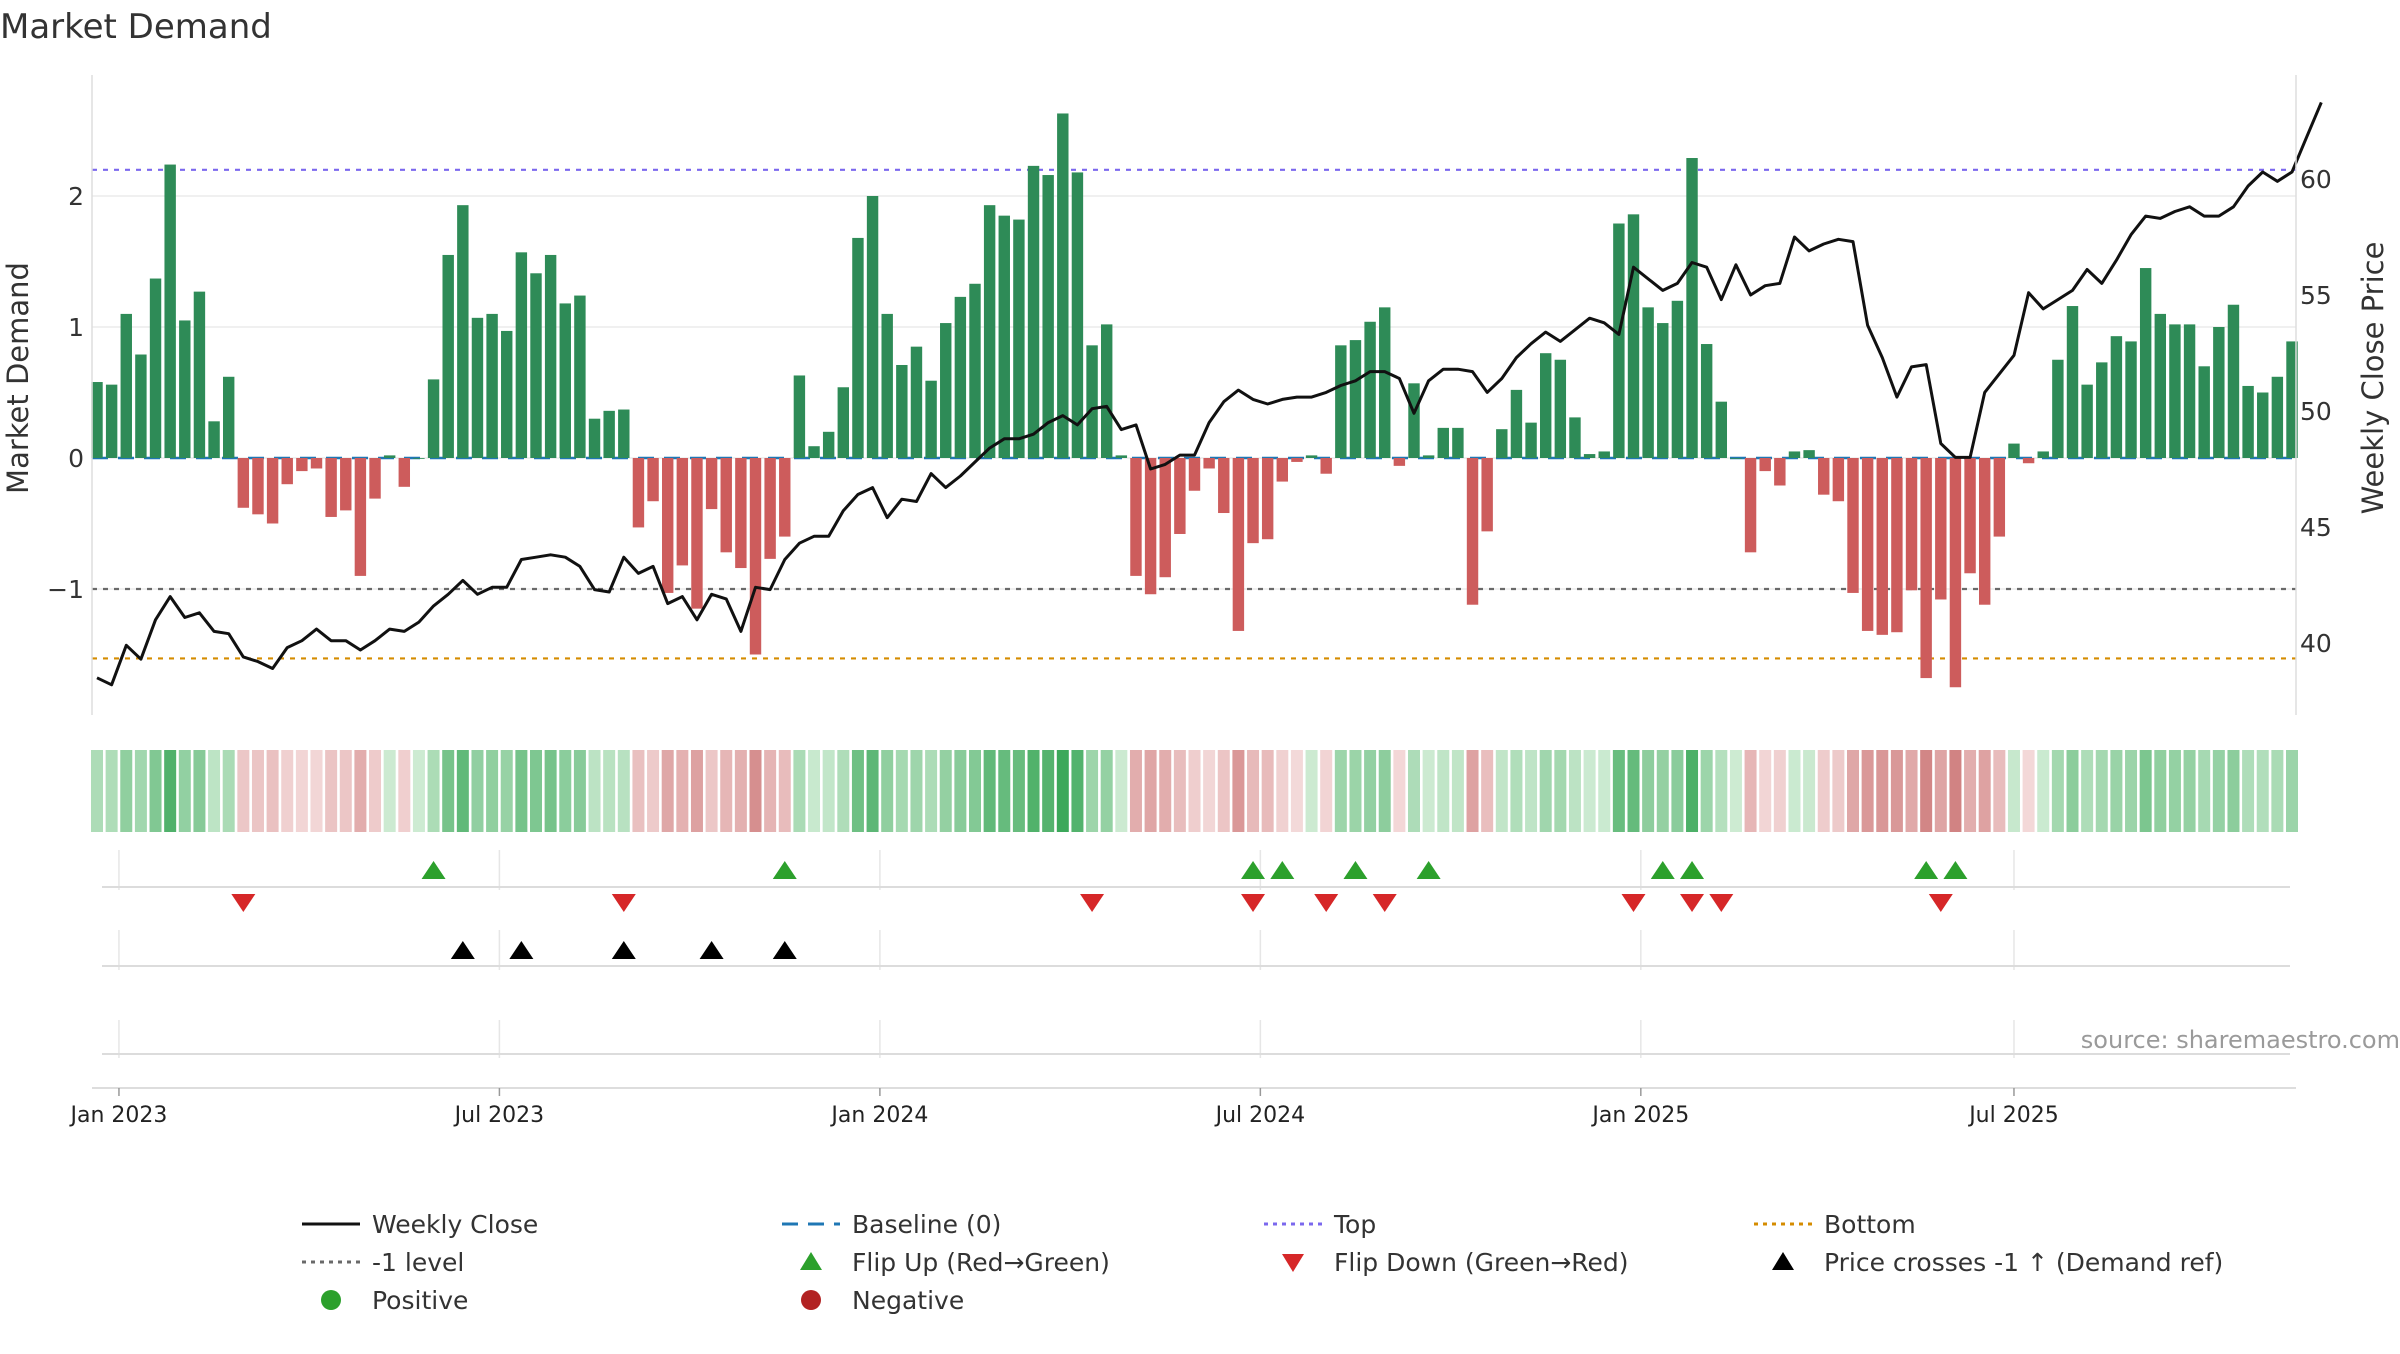 The width and height of the screenshot is (2400, 1354). I want to click on x-tick-label: Jul 2025, so click(2013, 1115).